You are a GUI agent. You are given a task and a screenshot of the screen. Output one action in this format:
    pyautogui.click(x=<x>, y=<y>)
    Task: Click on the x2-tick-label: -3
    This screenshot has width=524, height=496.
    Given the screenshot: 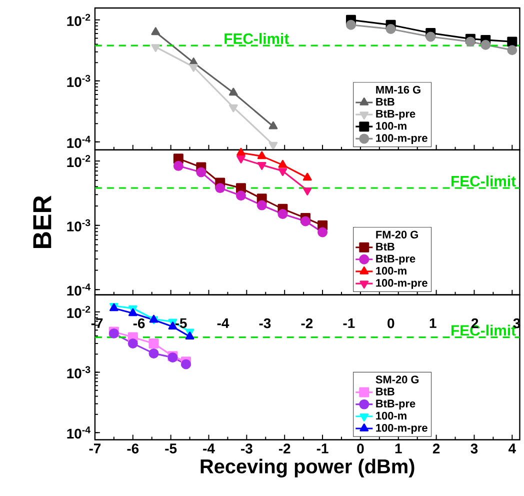 What is the action you would take?
    pyautogui.click(x=265, y=323)
    